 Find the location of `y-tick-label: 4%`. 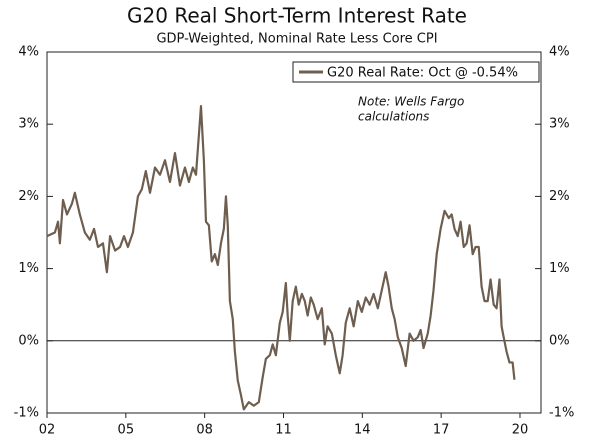

y-tick-label: 4% is located at coordinates (28, 52).